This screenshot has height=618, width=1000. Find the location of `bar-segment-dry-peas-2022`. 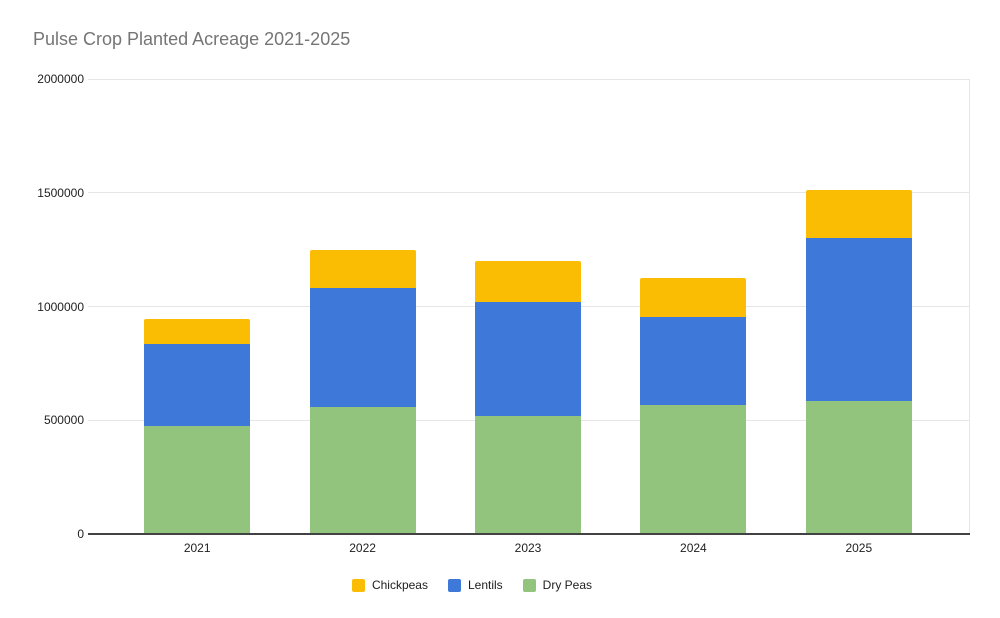

bar-segment-dry-peas-2022 is located at coordinates (362, 470).